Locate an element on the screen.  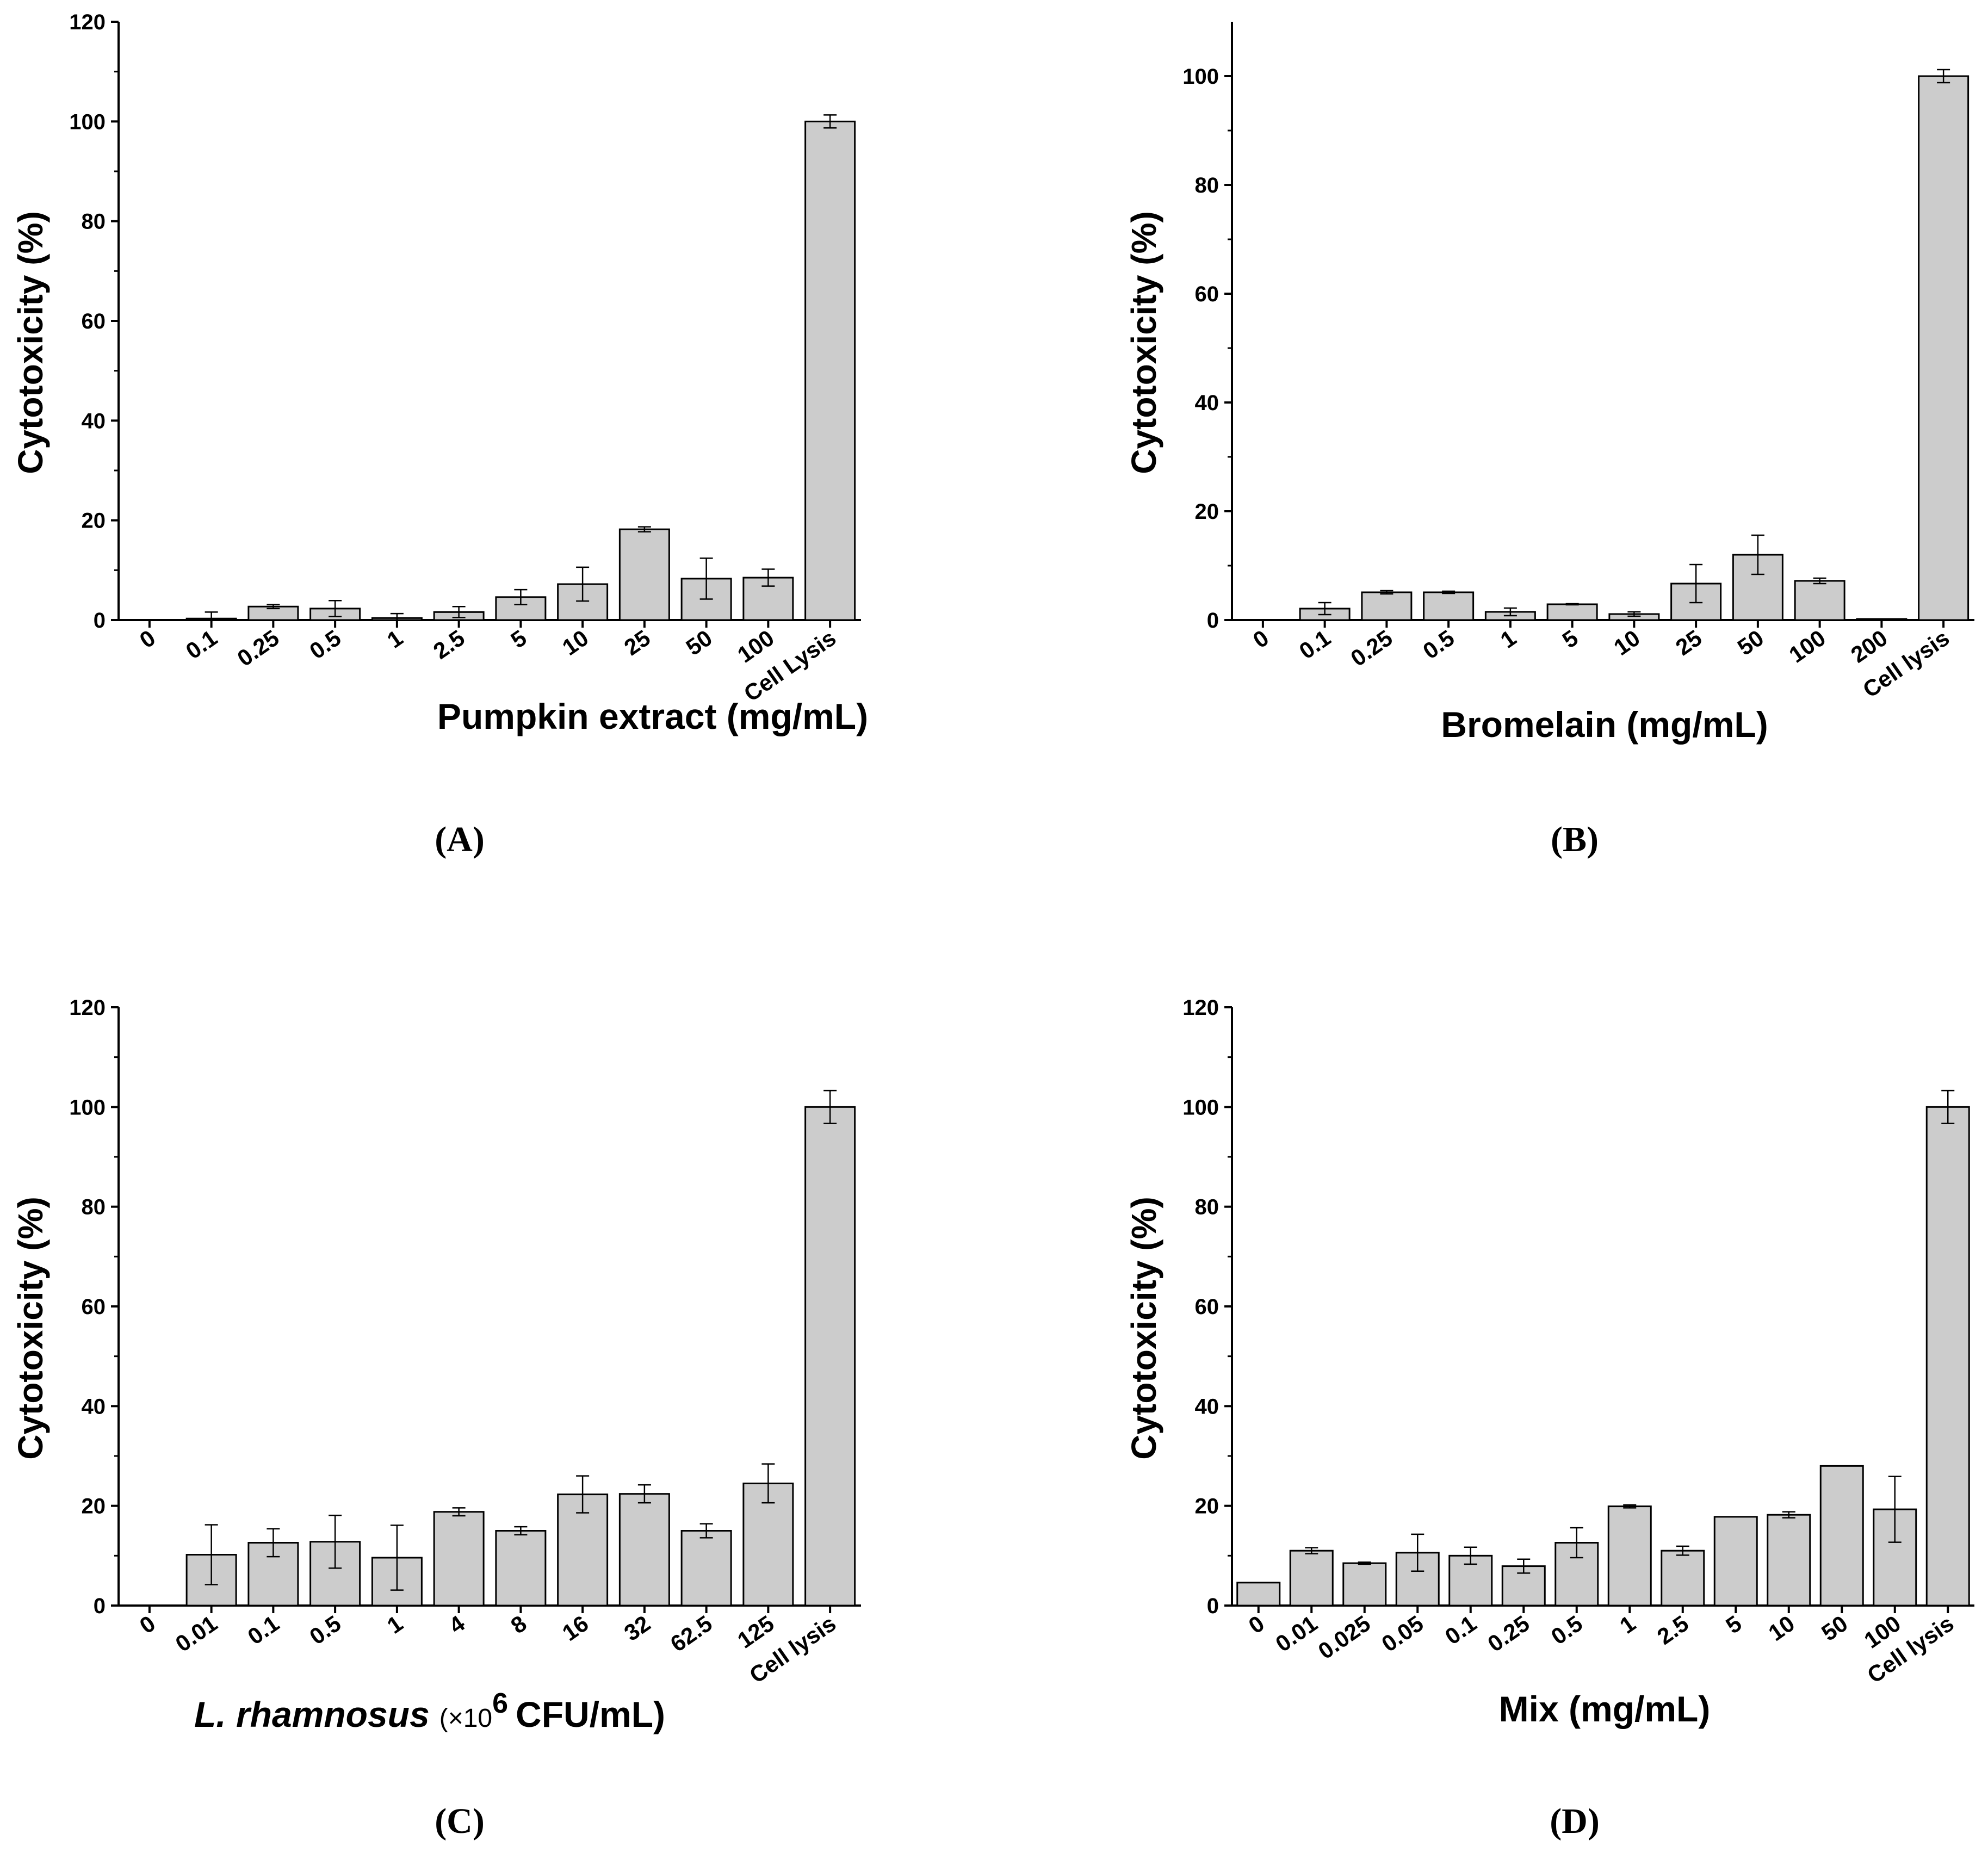
x-tick-label: 0.025 is located at coordinates (1344, 1637).